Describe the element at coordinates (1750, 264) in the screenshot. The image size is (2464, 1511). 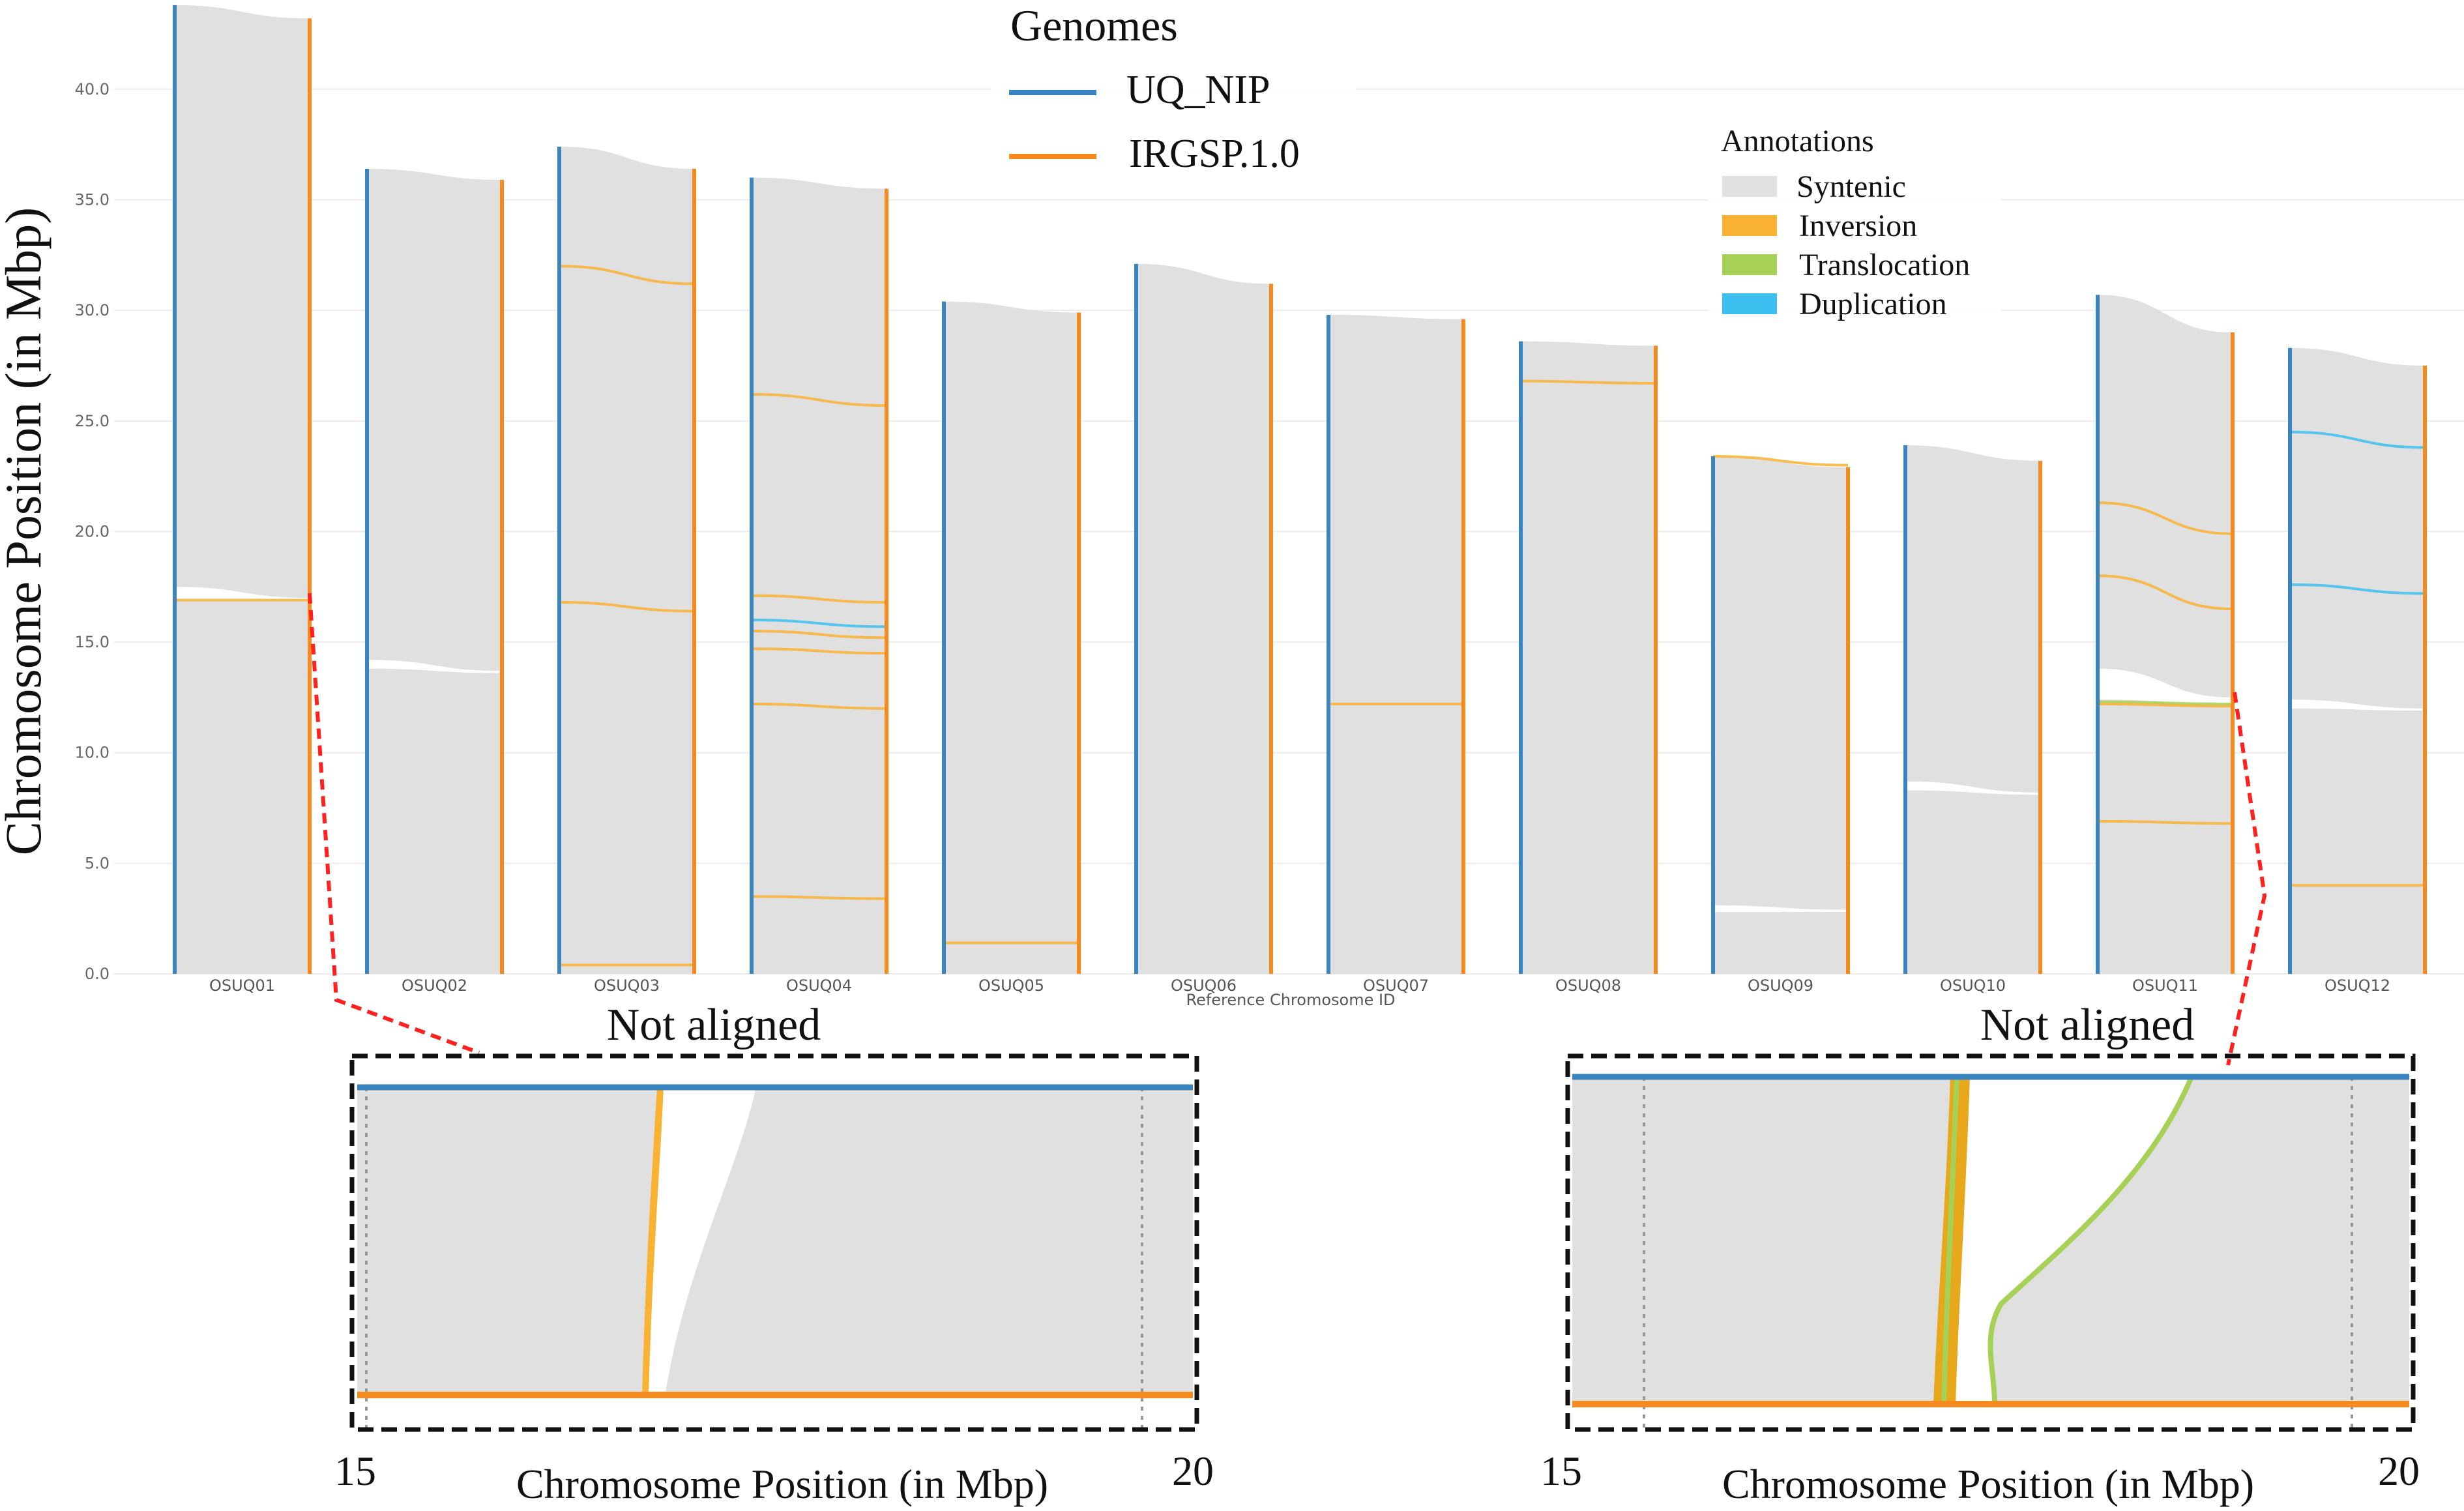
I see `legend-swatch-translocation` at that location.